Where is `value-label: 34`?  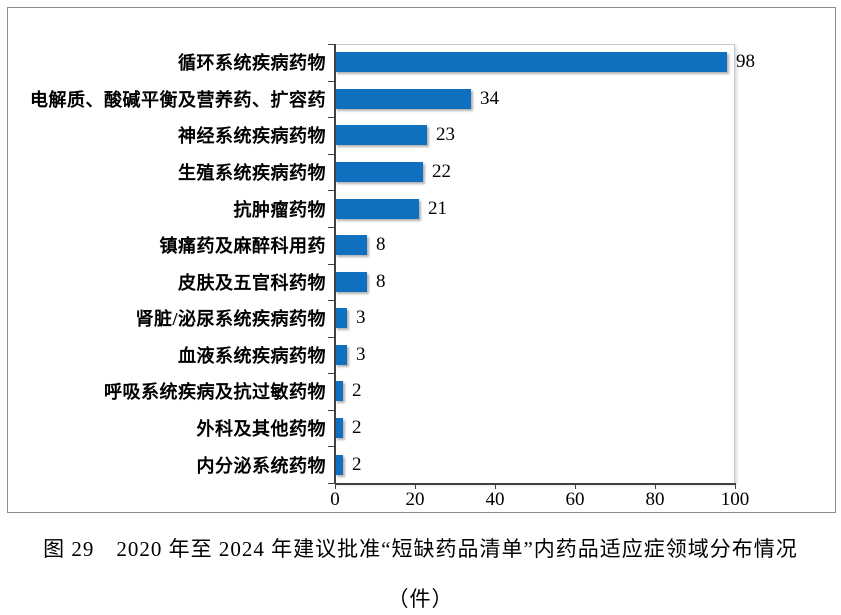
value-label: 34 is located at coordinates (489, 98).